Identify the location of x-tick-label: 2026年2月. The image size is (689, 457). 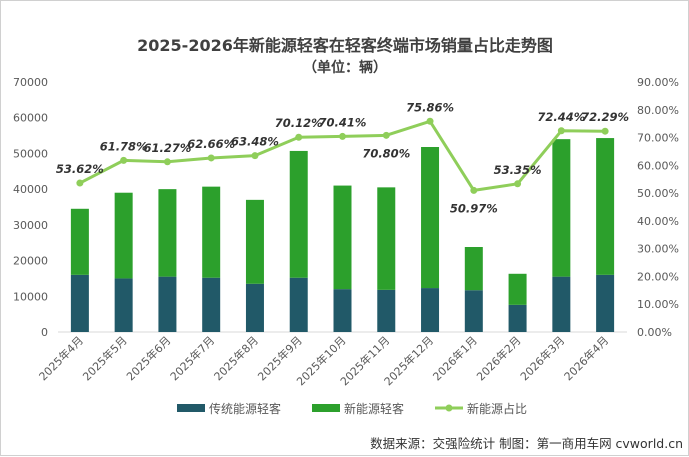
(498, 358).